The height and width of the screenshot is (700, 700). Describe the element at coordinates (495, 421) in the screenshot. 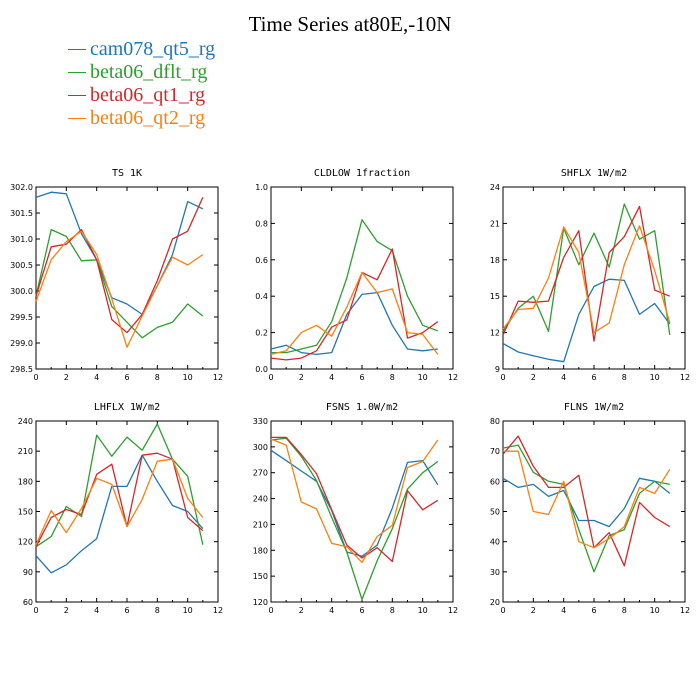

I see `y-tick-label: 80` at that location.